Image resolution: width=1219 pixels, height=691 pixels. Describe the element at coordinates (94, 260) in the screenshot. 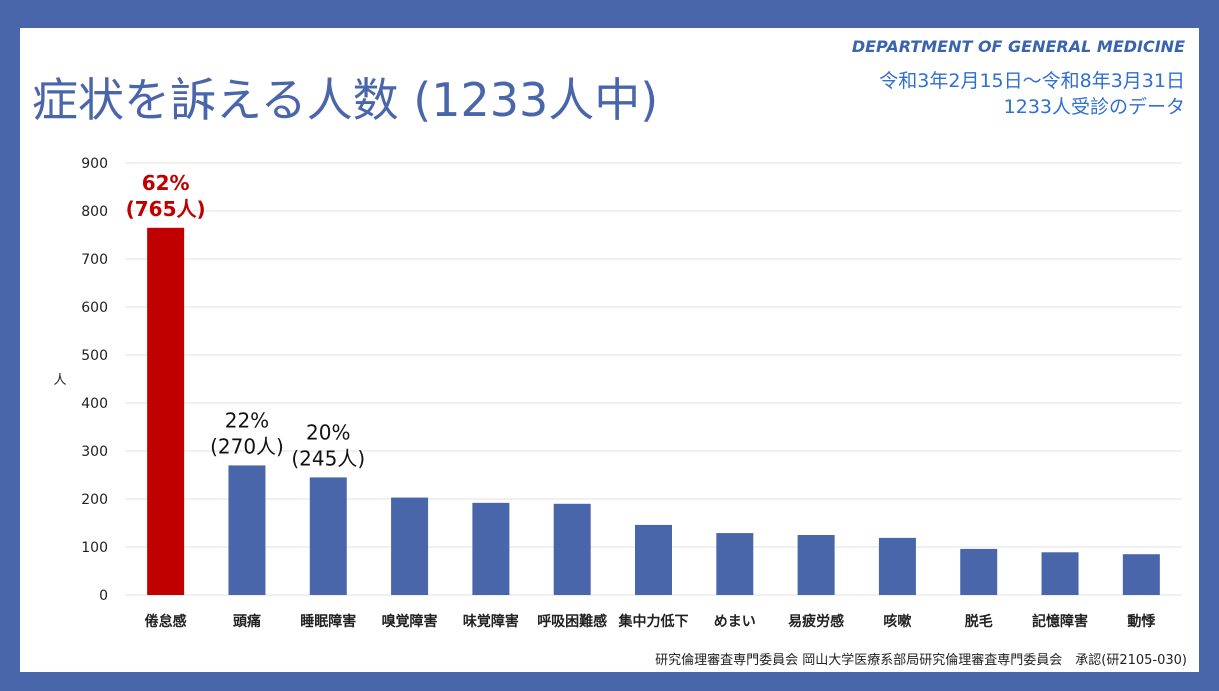

I see `y-tick-label: 700` at that location.